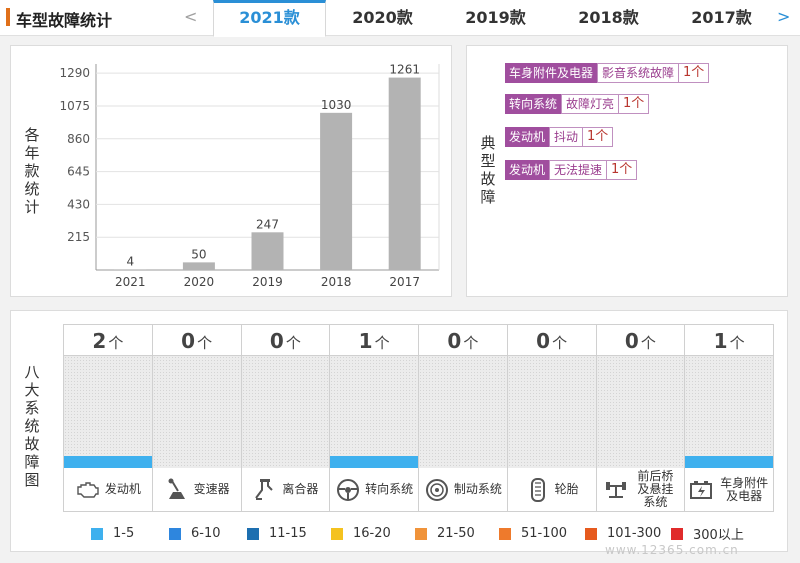  What do you see at coordinates (721, 17) in the screenshot?
I see `tab-2017: 2017款` at bounding box center [721, 17].